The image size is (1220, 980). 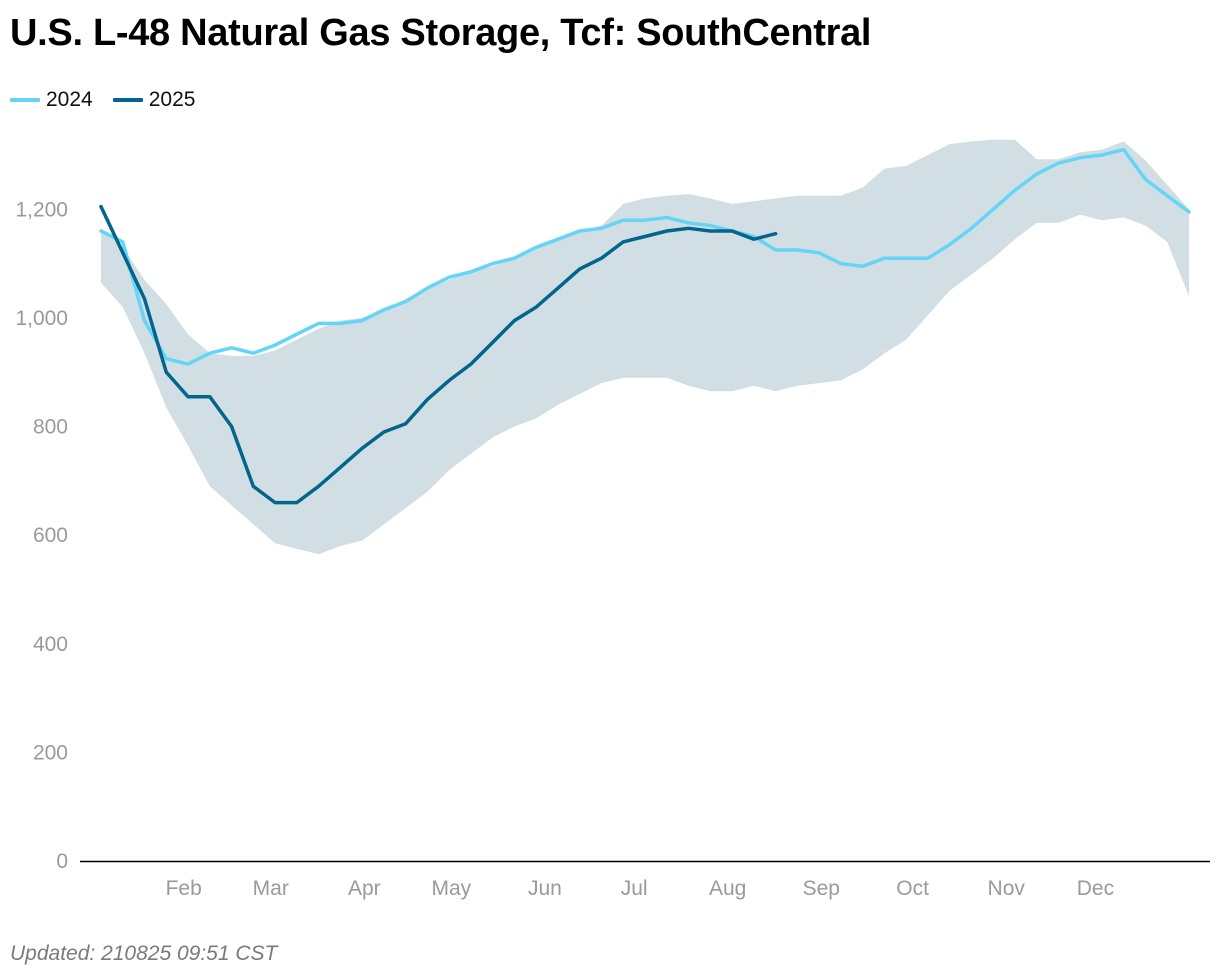 I want to click on x-tick-label: Jun, so click(x=545, y=888).